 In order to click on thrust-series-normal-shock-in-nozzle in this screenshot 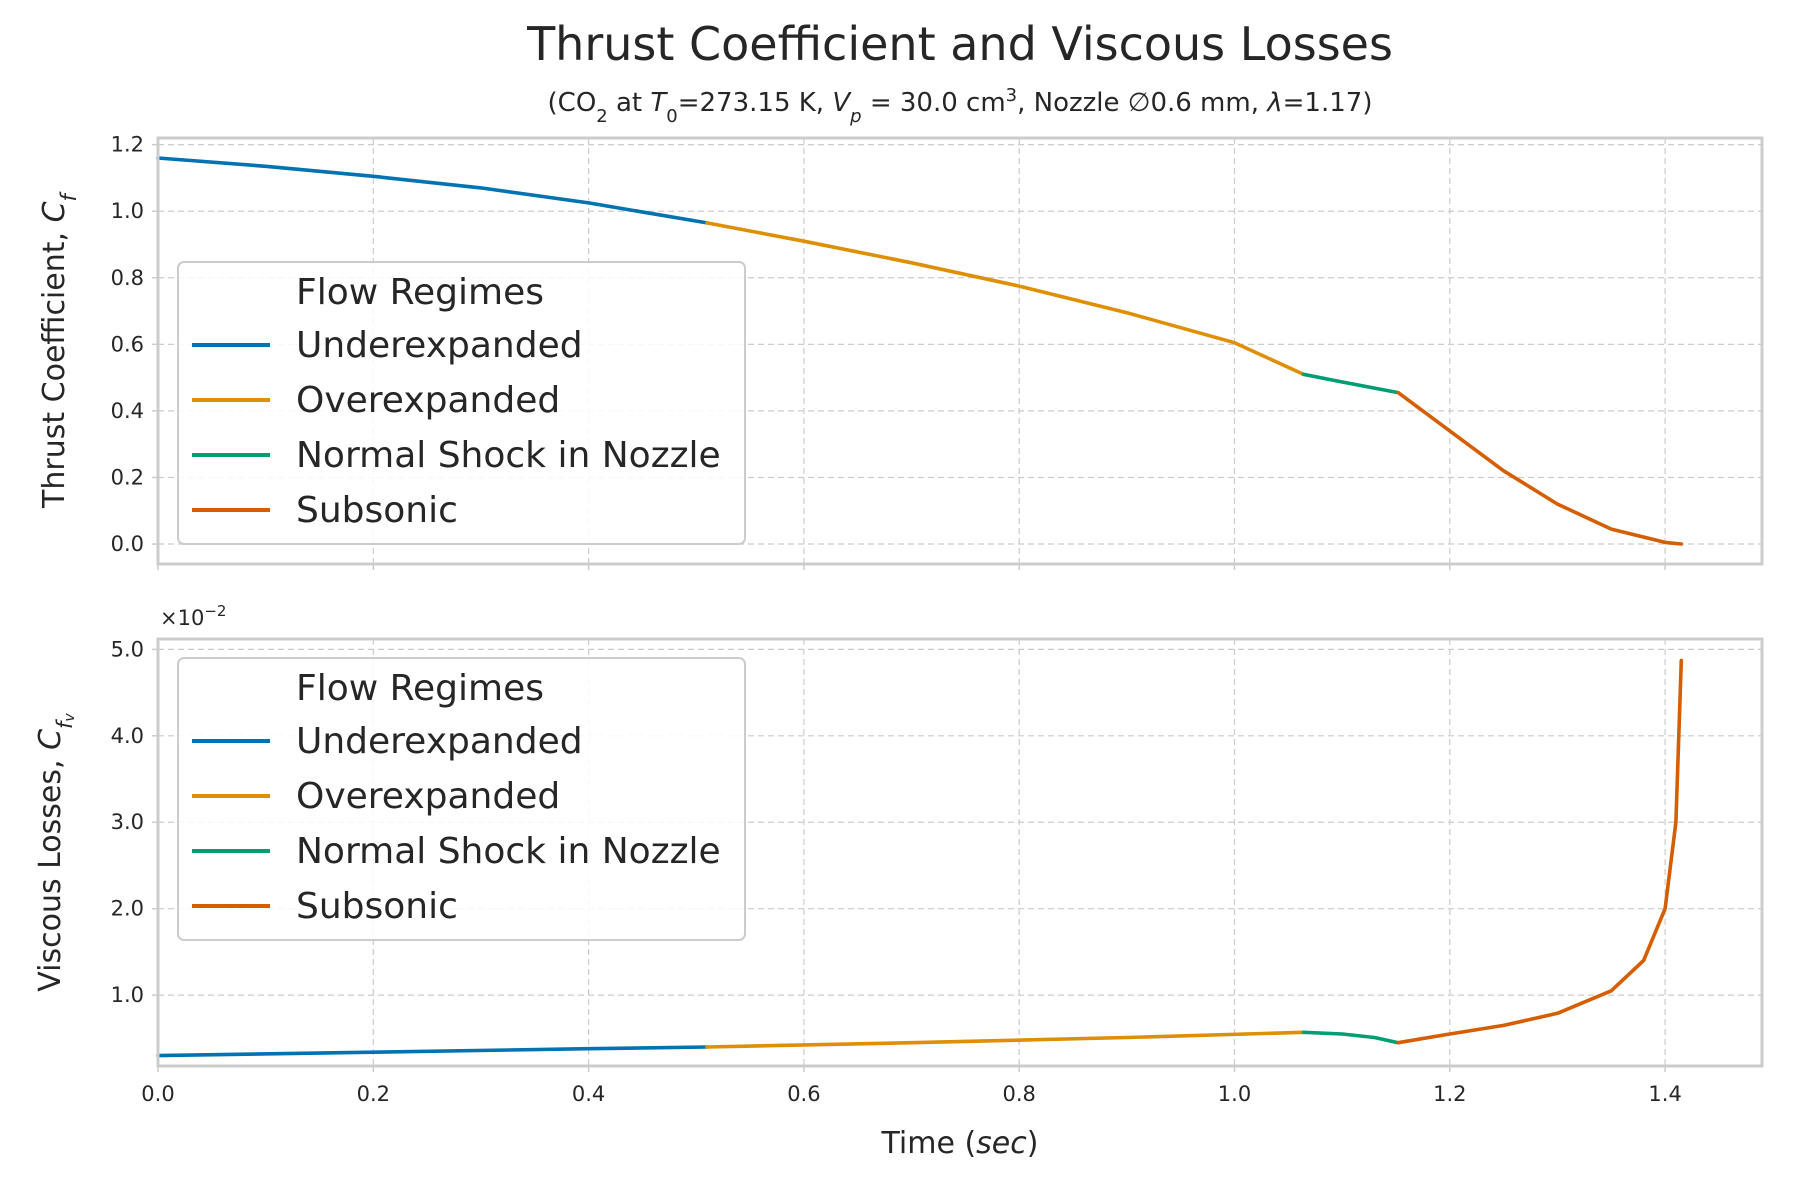, I will do `click(1350, 383)`.